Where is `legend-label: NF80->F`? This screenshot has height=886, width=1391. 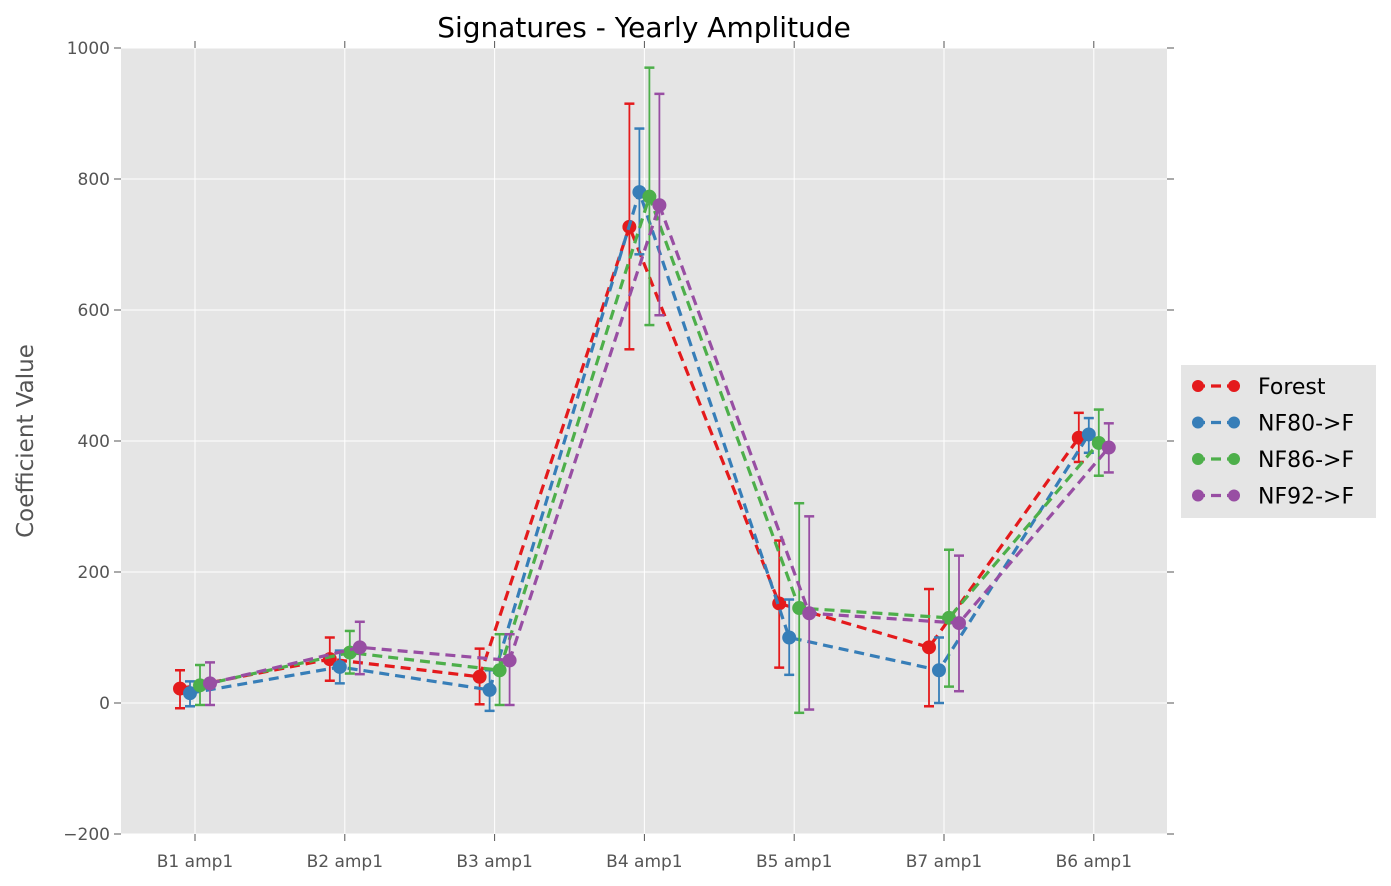 legend-label: NF80->F is located at coordinates (1306, 424).